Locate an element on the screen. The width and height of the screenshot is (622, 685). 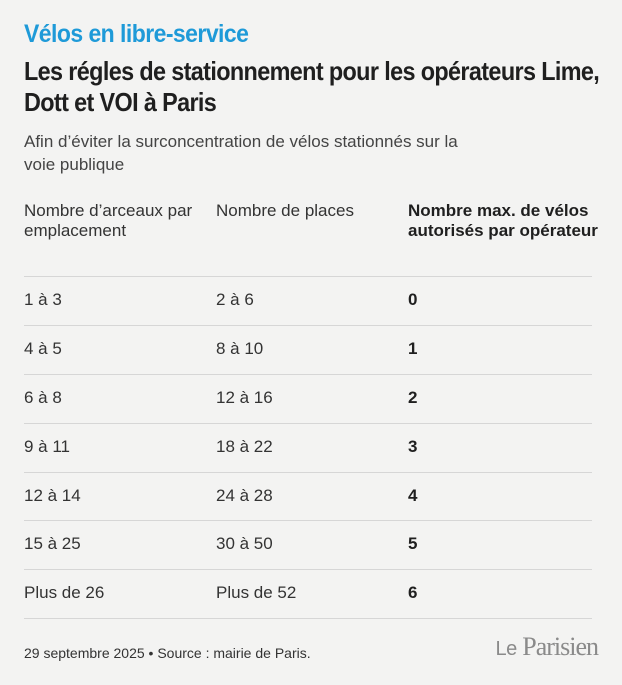
cell-max-velos: 1 is located at coordinates (413, 348).